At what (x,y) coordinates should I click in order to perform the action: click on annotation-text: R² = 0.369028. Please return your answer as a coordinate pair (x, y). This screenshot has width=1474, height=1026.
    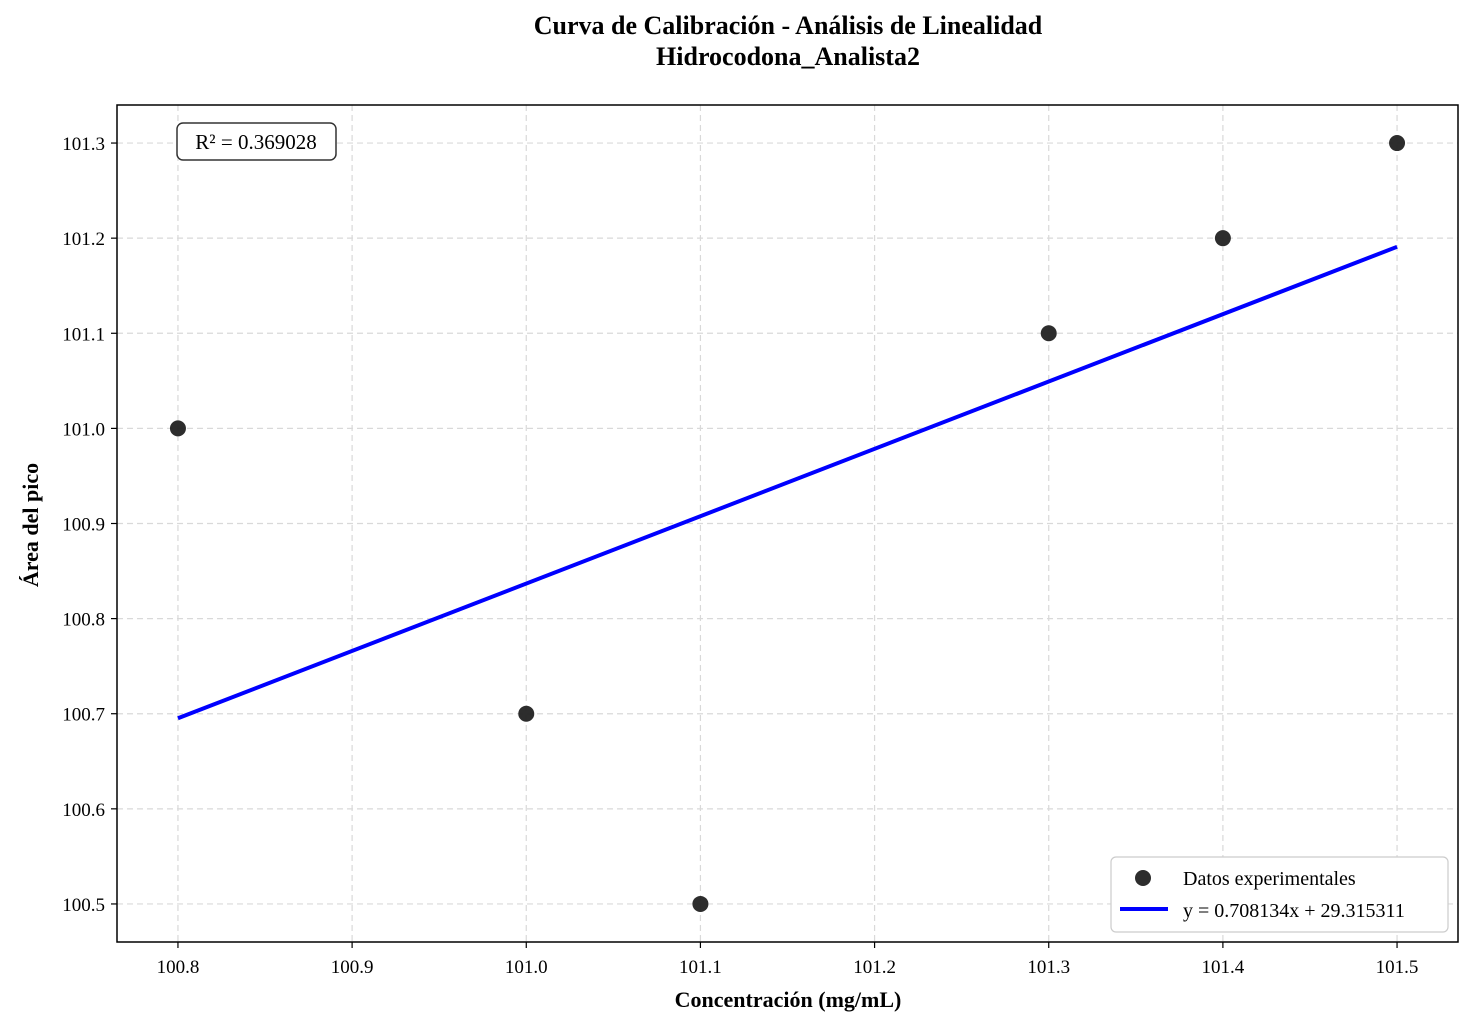
    Looking at the image, I should click on (255, 142).